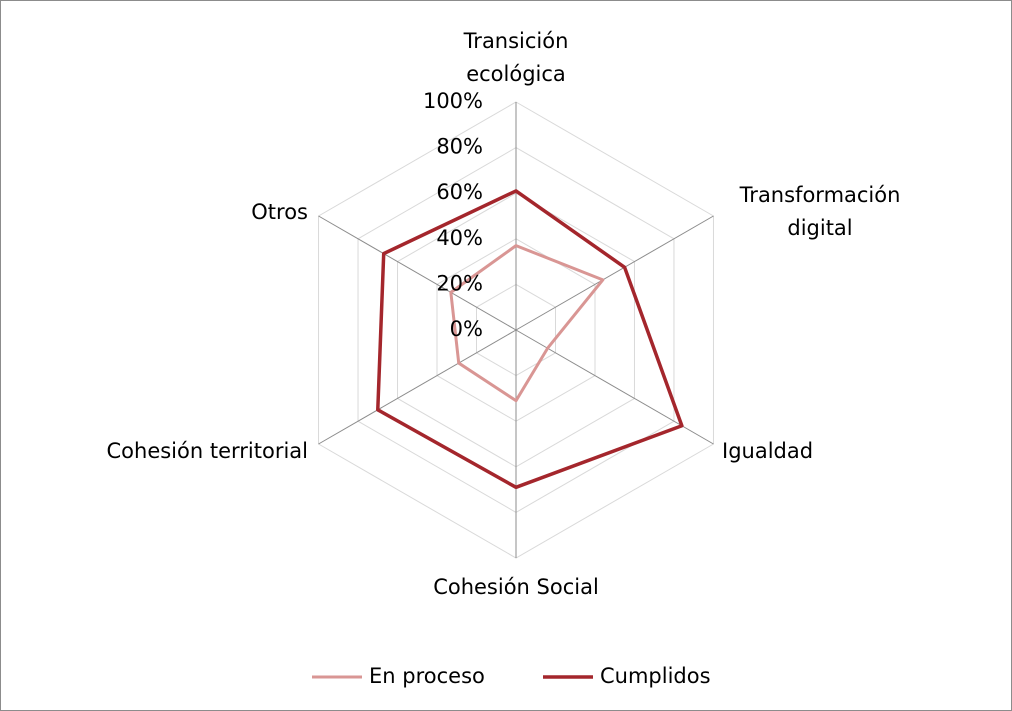 This screenshot has width=1012, height=711. I want to click on axis-tick-label: 100%, so click(453, 101).